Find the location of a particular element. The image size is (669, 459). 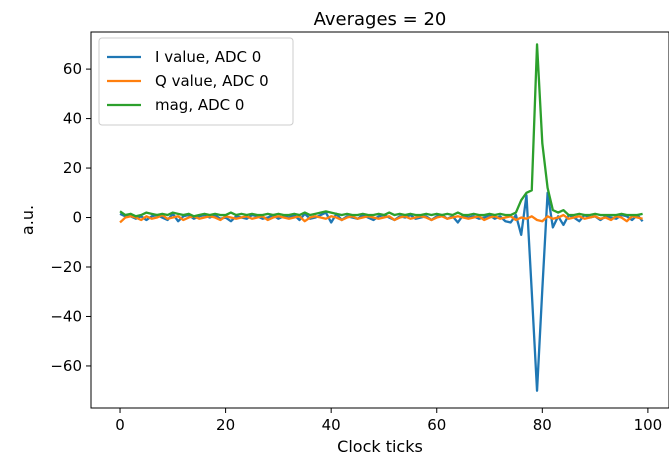

x-tick-label: 0 is located at coordinates (120, 425).